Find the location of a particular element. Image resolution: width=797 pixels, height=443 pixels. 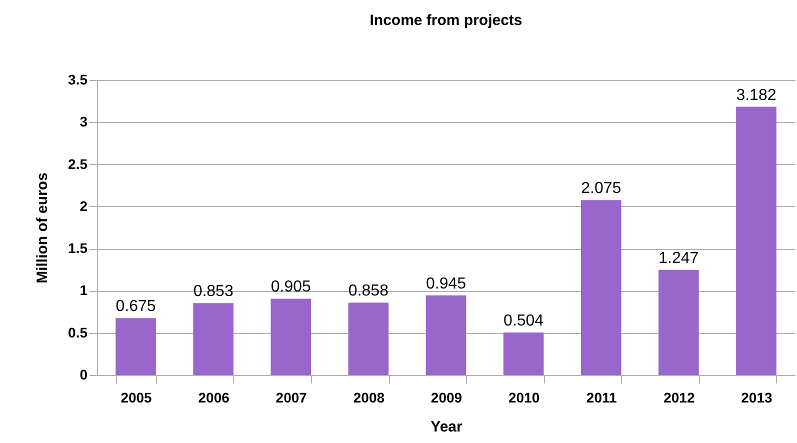

data-label: 2.075 is located at coordinates (601, 189).